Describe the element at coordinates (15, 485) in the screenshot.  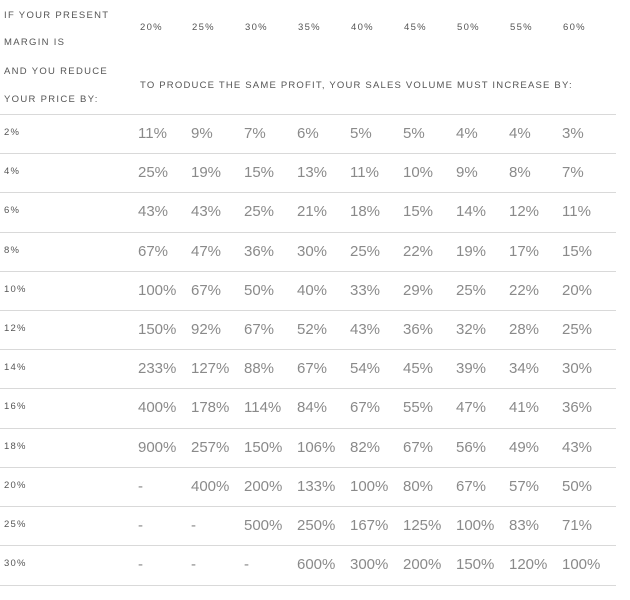
I see `price-reduction-label: 20%` at that location.